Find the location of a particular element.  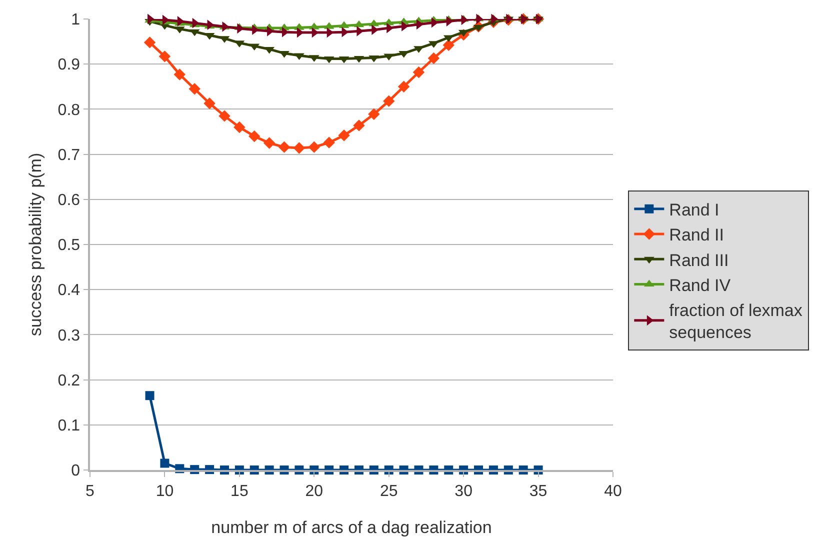

y-tick-label: 0.5 is located at coordinates (69, 245).